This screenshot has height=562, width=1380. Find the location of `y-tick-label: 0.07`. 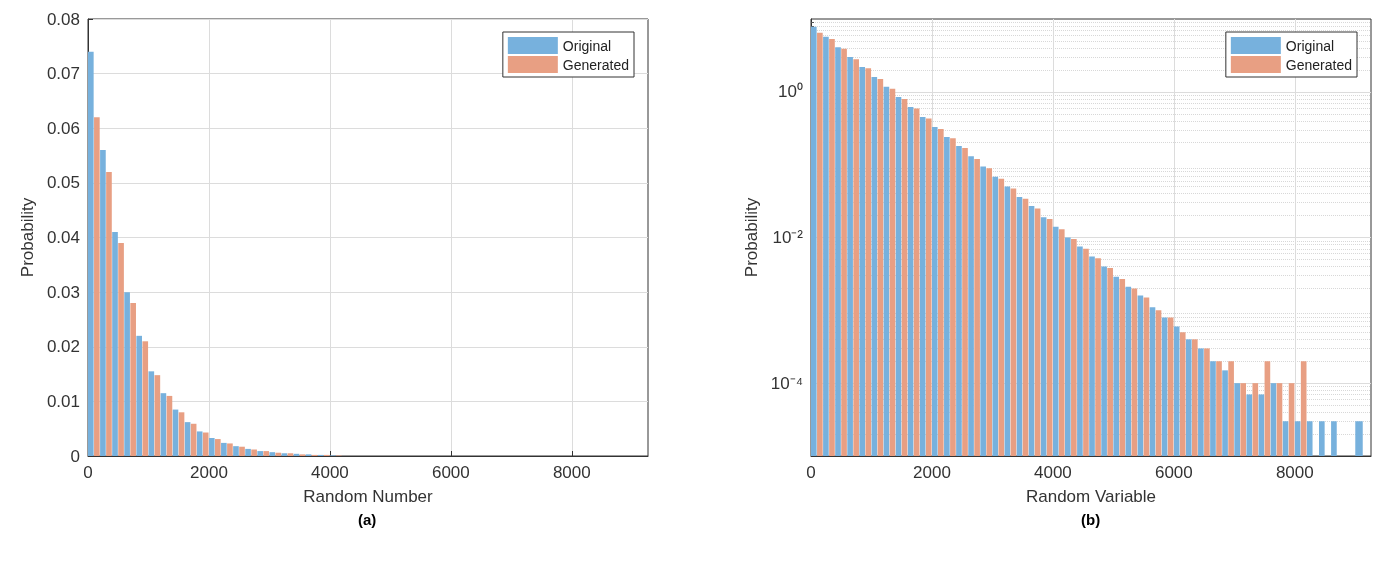

y-tick-label: 0.07 is located at coordinates (63, 74).